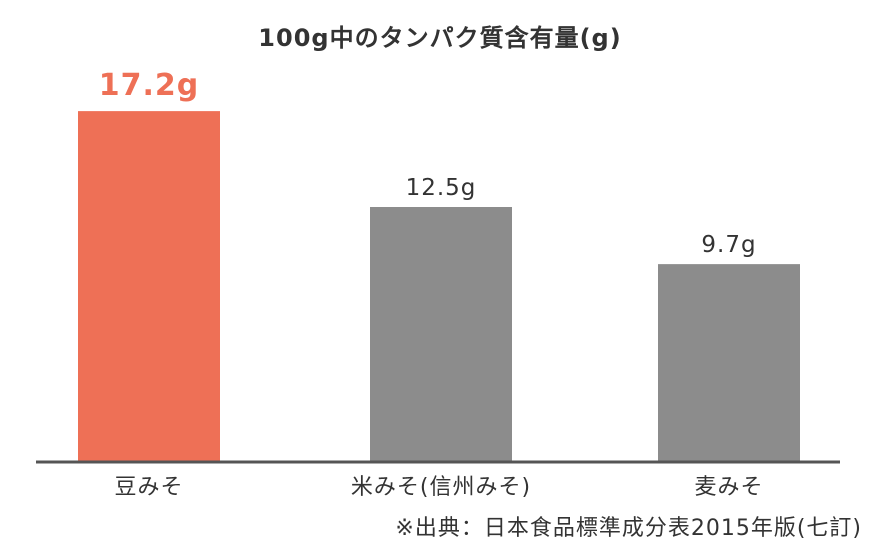 This screenshot has height=552, width=880. What do you see at coordinates (441, 487) in the screenshot?
I see `category-label-2: 米みそ(信州みそ)` at bounding box center [441, 487].